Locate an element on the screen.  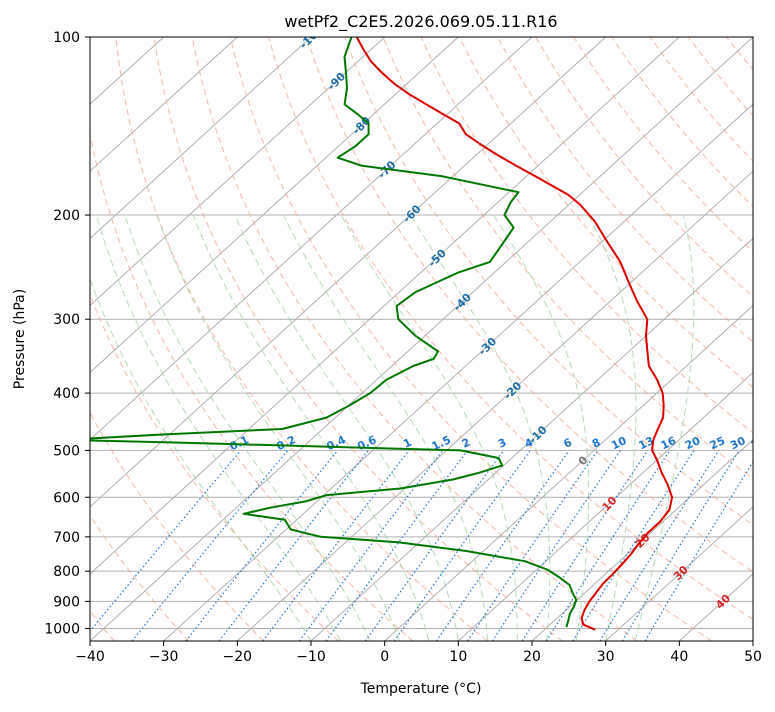
x-tick-label: 50 is located at coordinates (753, 657).